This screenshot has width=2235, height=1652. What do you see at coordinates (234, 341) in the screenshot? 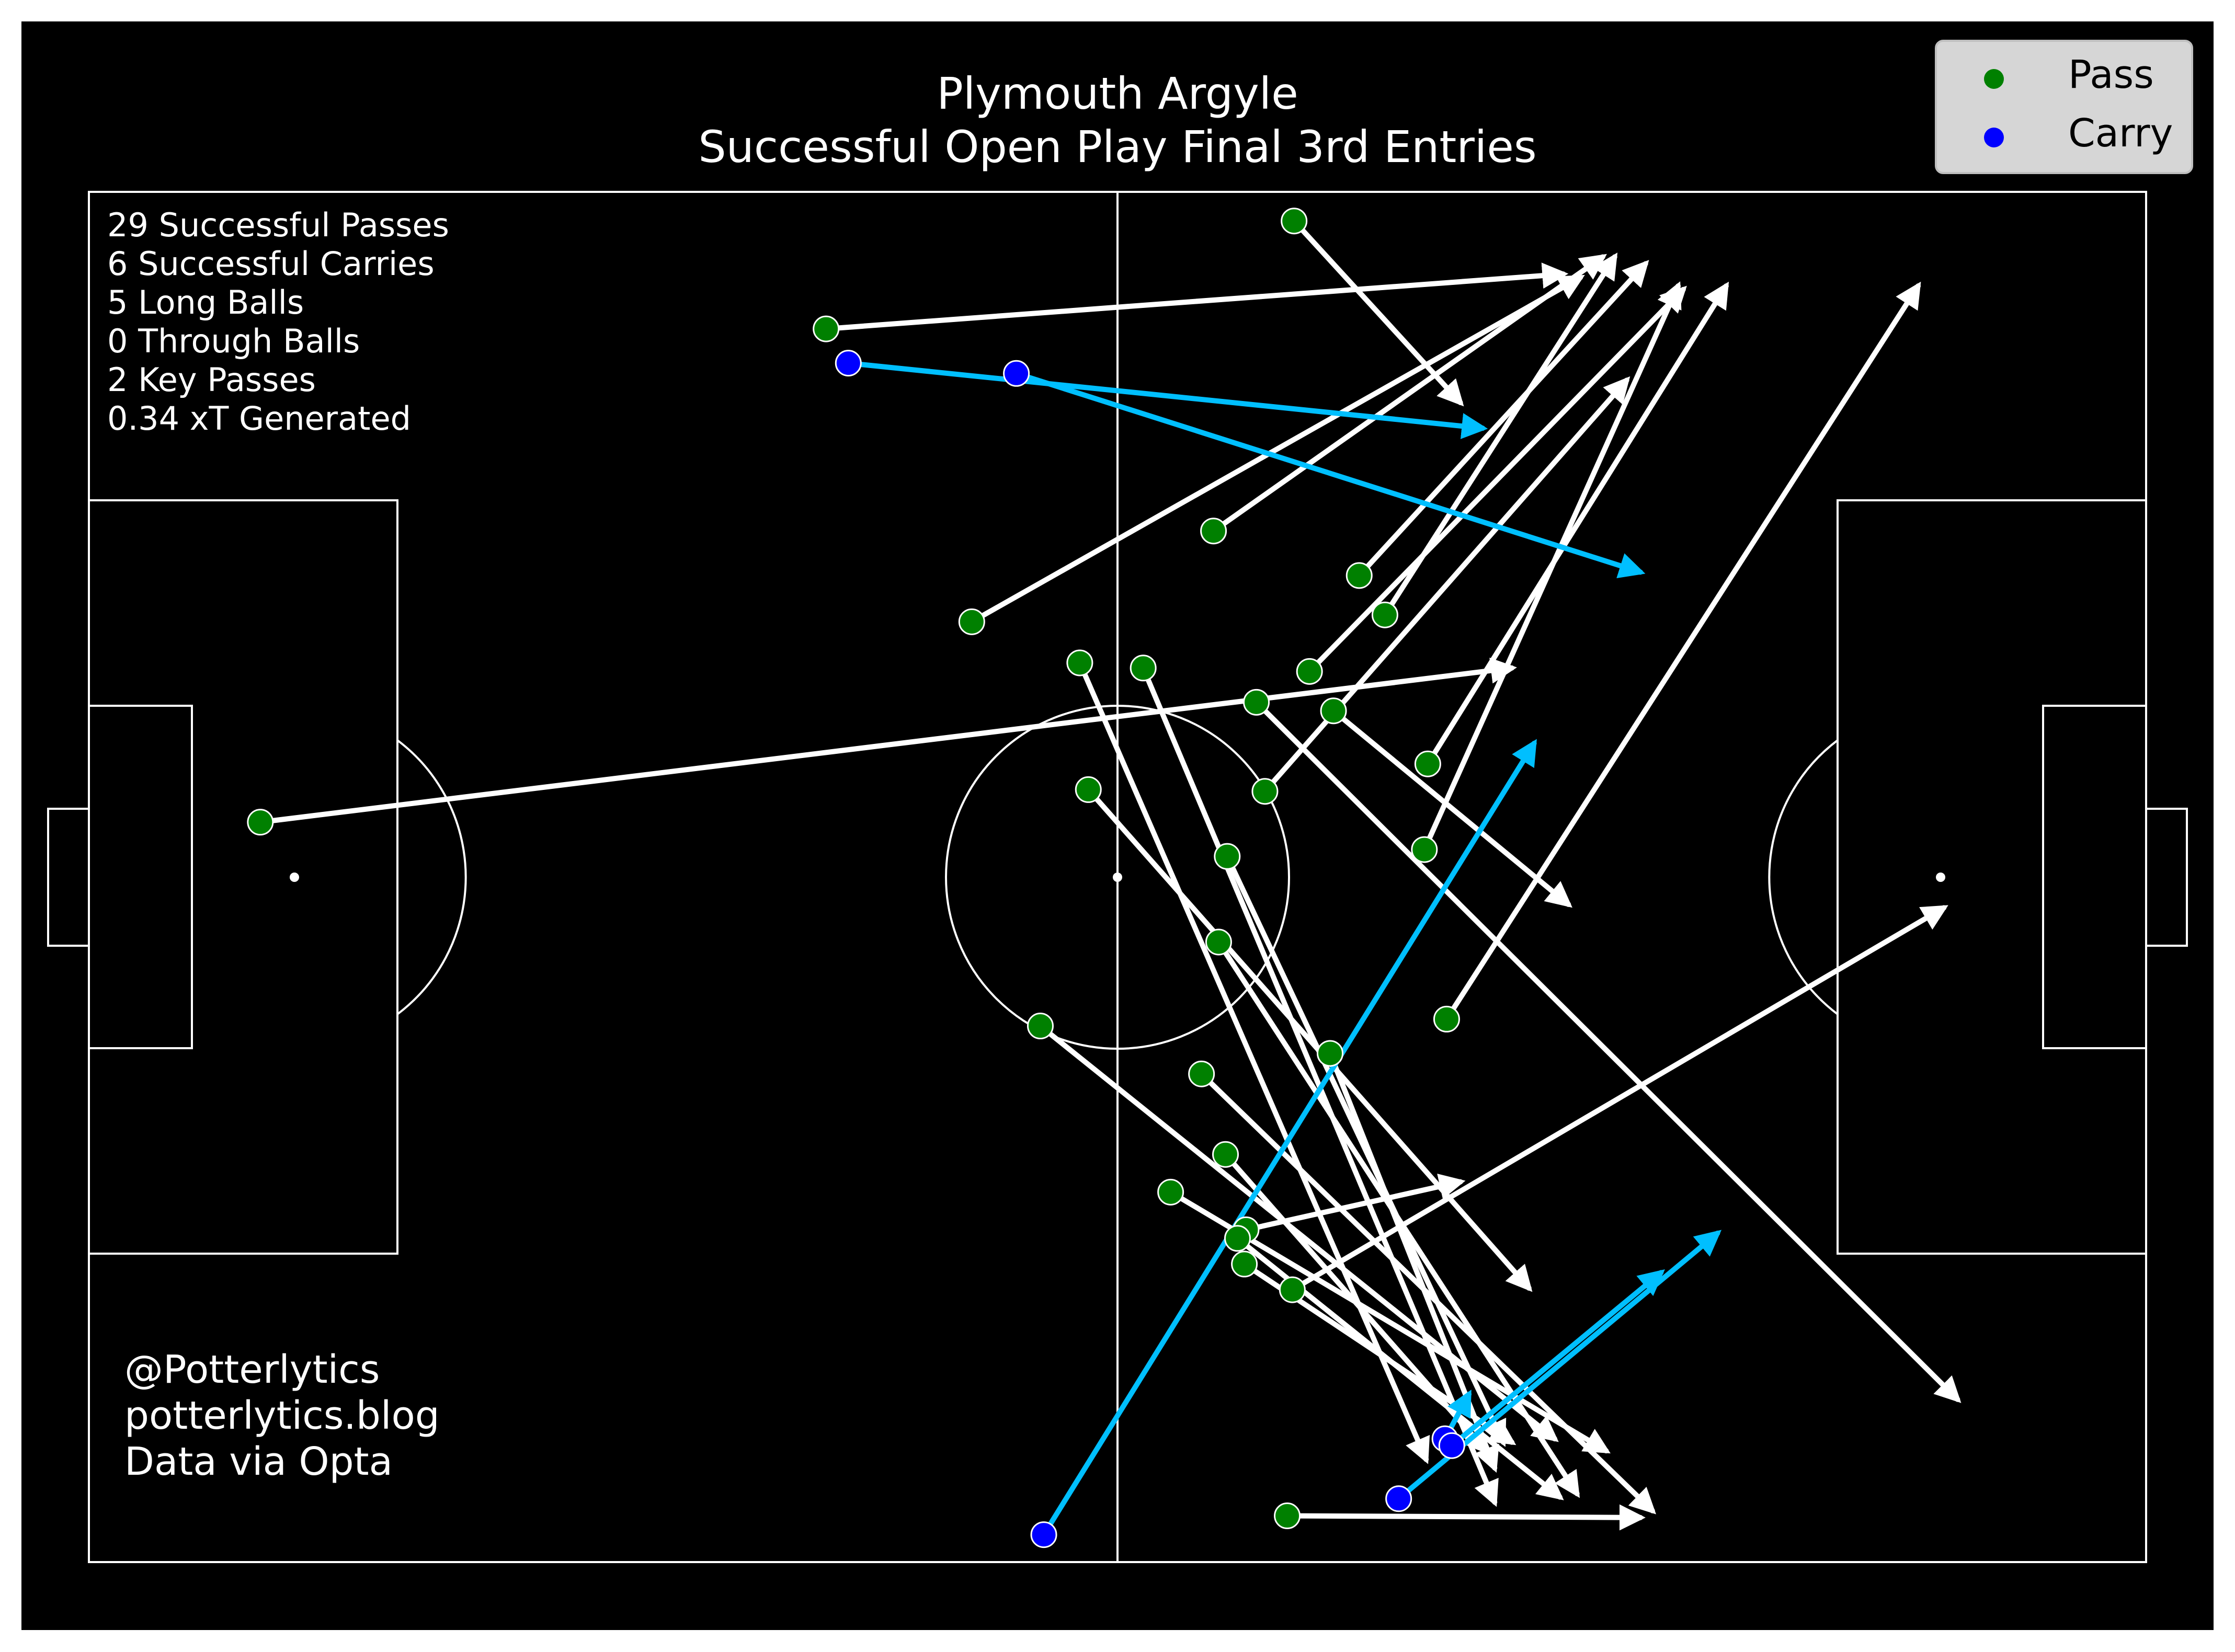
I see `stat-through-balls: 0 Through Balls` at bounding box center [234, 341].